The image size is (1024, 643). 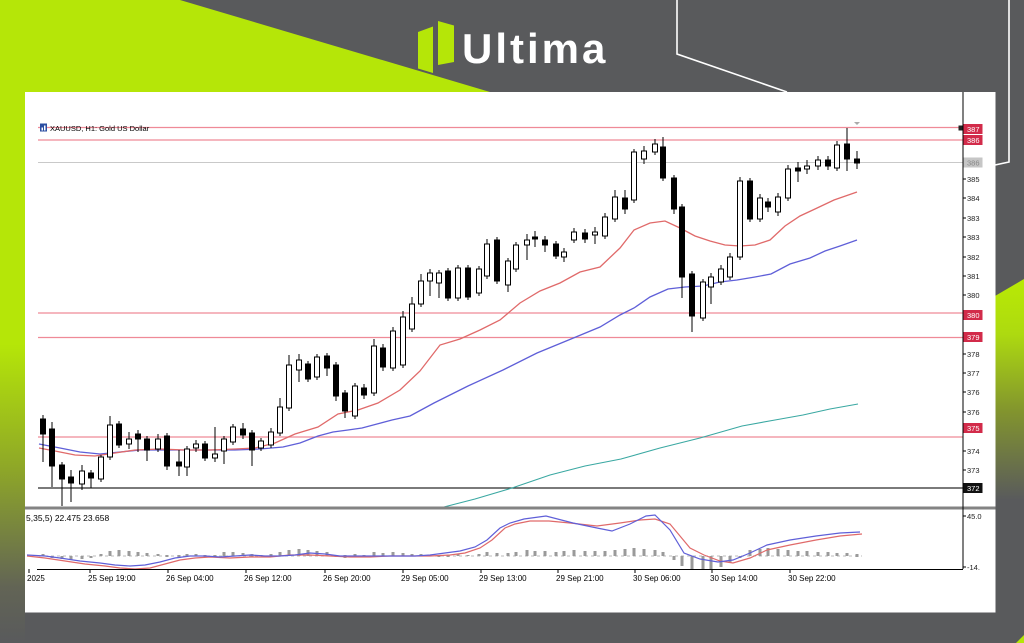 I want to click on svg-text: 5,35,5) 22.475 23.658, so click(x=67, y=518).